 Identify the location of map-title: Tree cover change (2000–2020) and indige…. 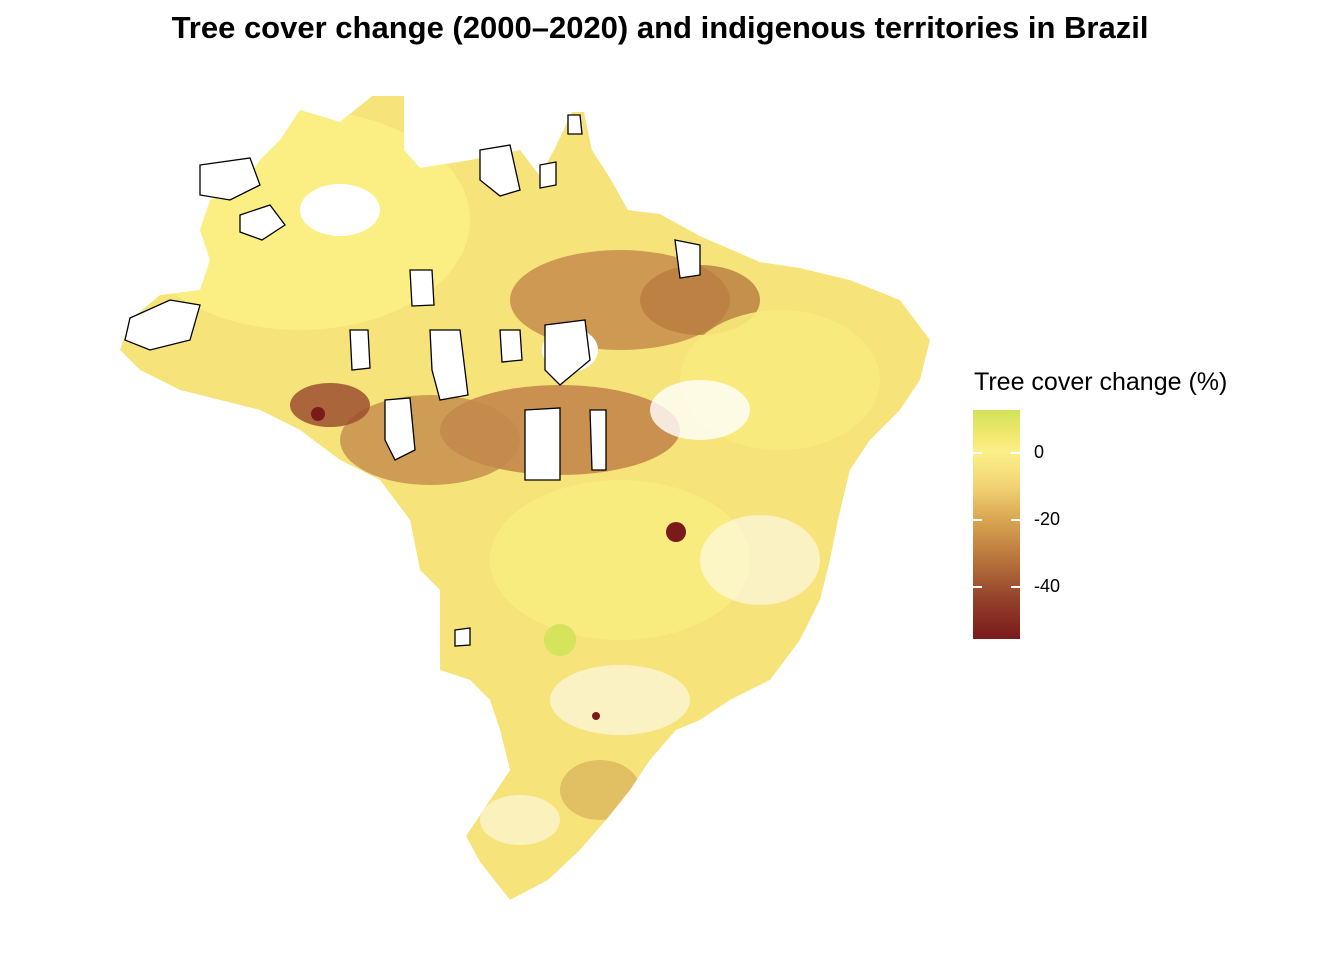
(660, 27).